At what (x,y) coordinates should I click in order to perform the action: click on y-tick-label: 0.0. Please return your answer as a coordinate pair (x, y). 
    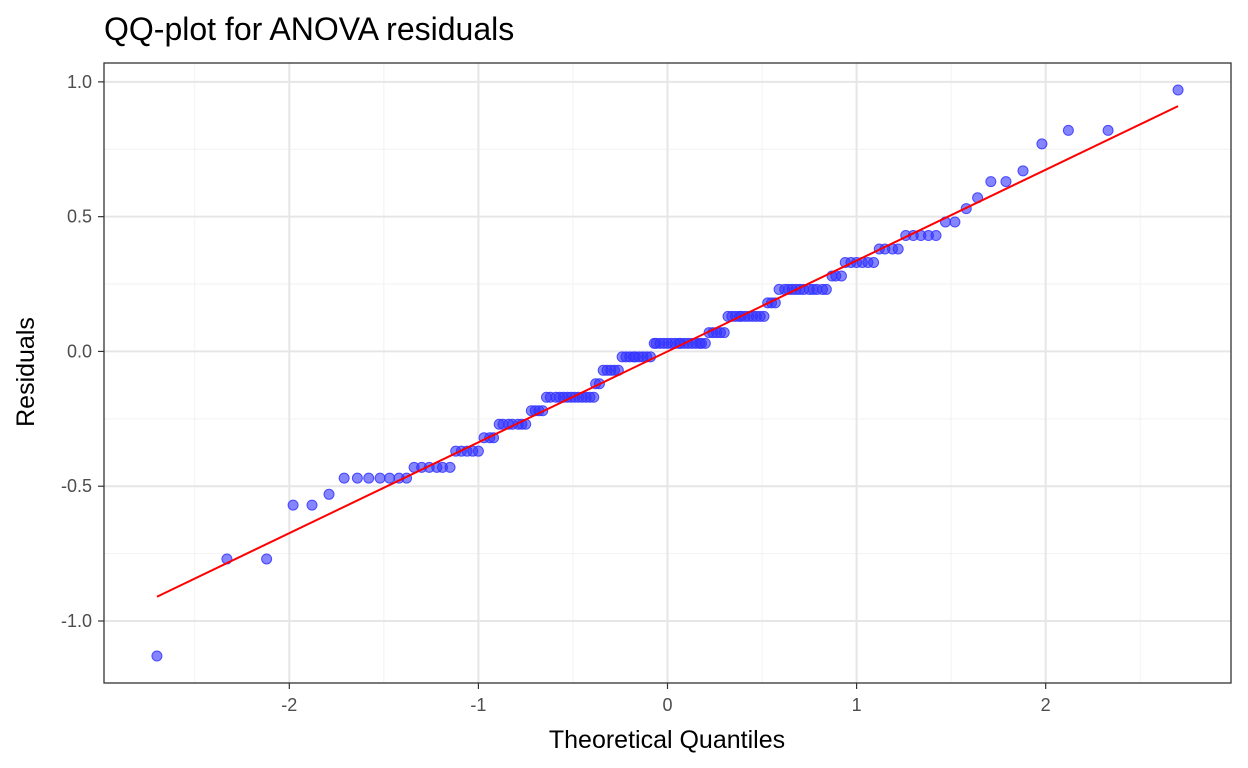
    Looking at the image, I should click on (79, 351).